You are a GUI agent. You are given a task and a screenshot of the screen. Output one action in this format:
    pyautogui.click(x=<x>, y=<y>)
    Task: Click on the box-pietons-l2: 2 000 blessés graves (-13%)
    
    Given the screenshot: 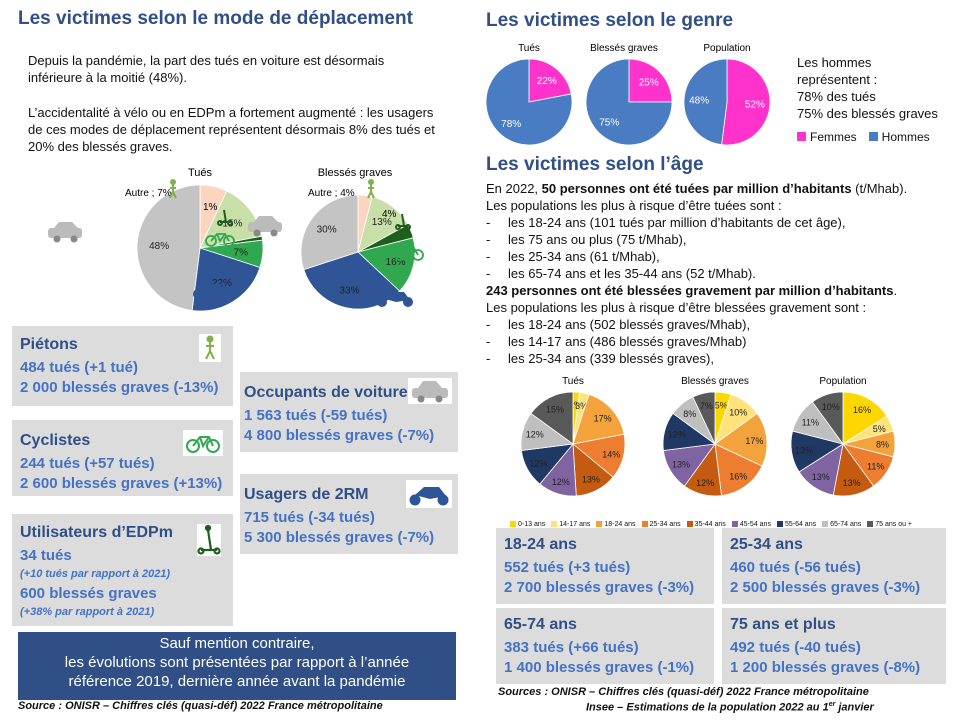 What is the action you would take?
    pyautogui.click(x=119, y=387)
    